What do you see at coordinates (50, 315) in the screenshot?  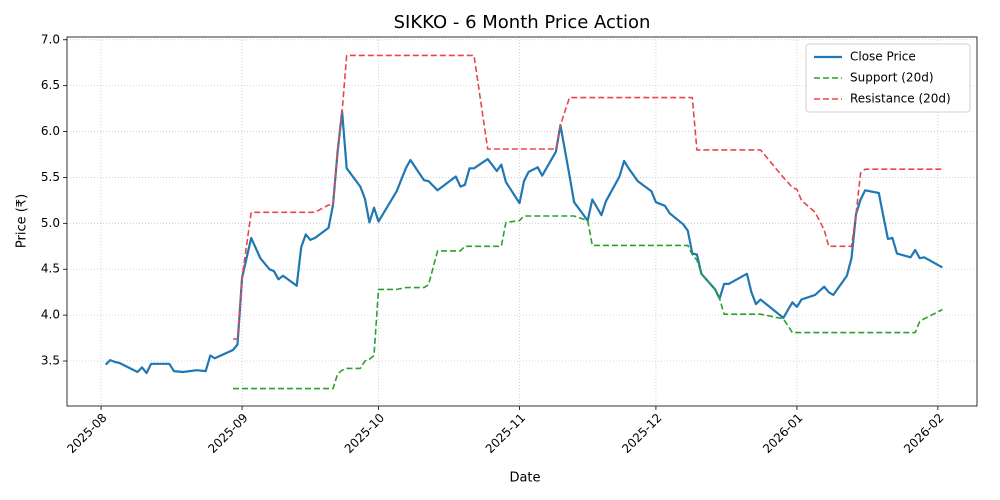 I see `y-tick-label: 4.0` at bounding box center [50, 315].